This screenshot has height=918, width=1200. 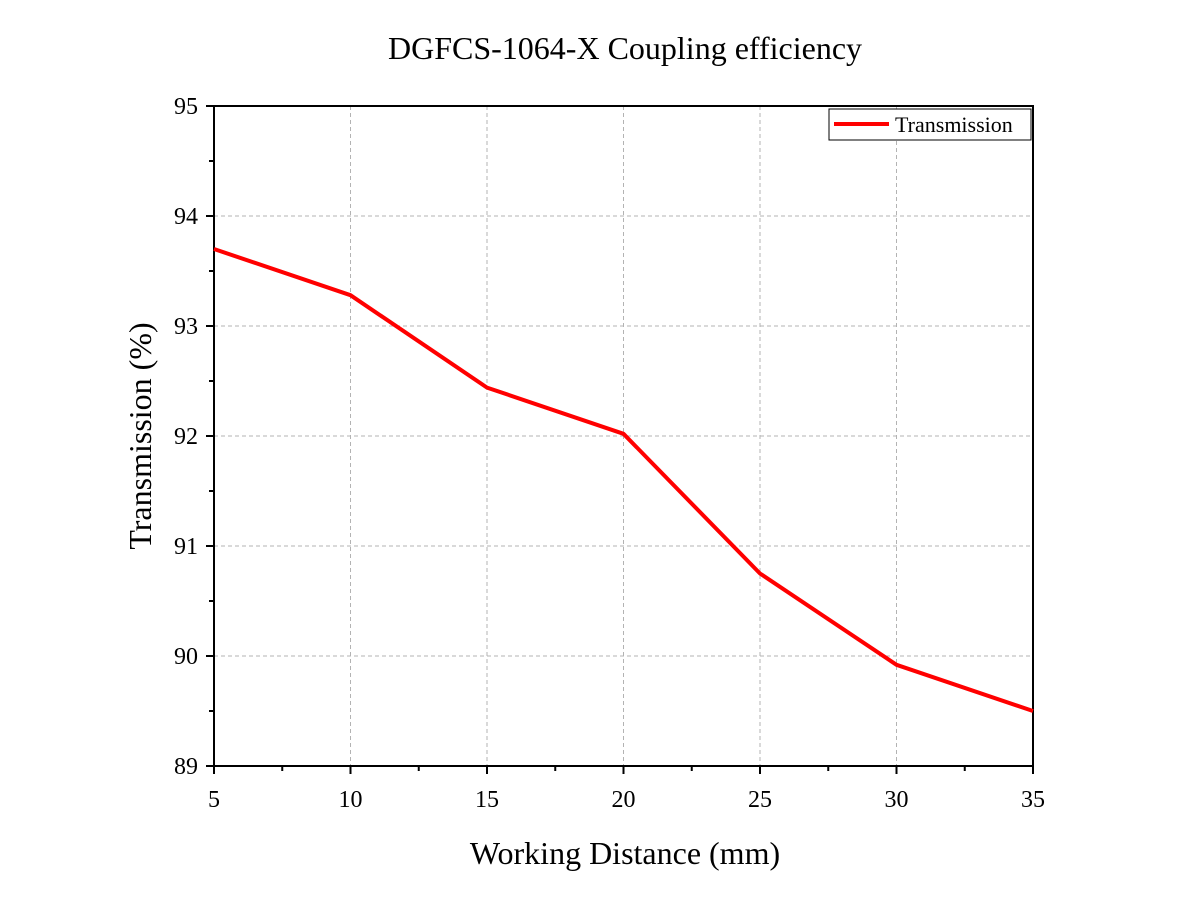 I want to click on y-tick-label: 93, so click(x=186, y=327).